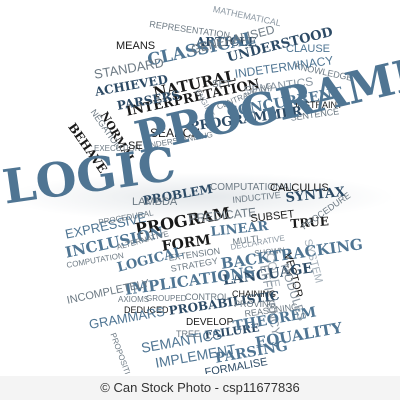 This screenshot has height=400, width=400. Describe the element at coordinates (124, 352) in the screenshot. I see `cloud-word: PROPOSITIONAL` at that location.